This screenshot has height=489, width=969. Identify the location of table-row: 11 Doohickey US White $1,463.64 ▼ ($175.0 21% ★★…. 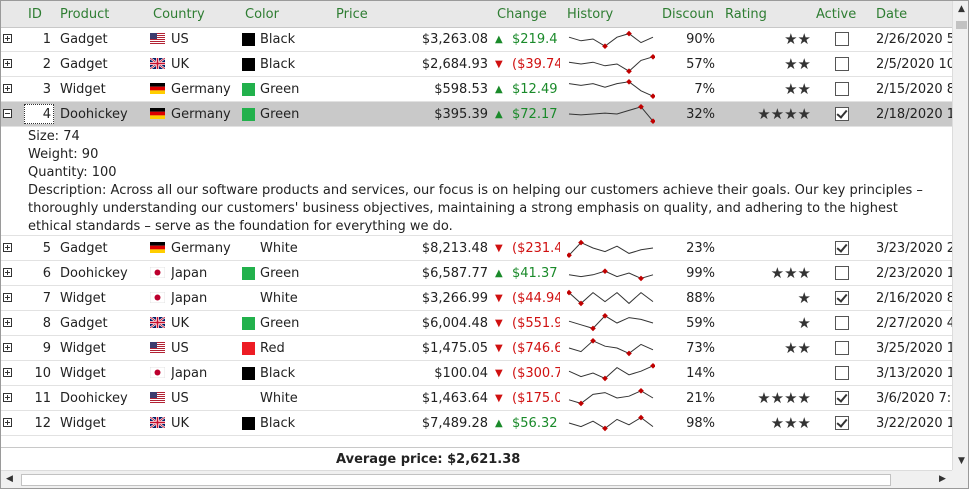
(477, 398).